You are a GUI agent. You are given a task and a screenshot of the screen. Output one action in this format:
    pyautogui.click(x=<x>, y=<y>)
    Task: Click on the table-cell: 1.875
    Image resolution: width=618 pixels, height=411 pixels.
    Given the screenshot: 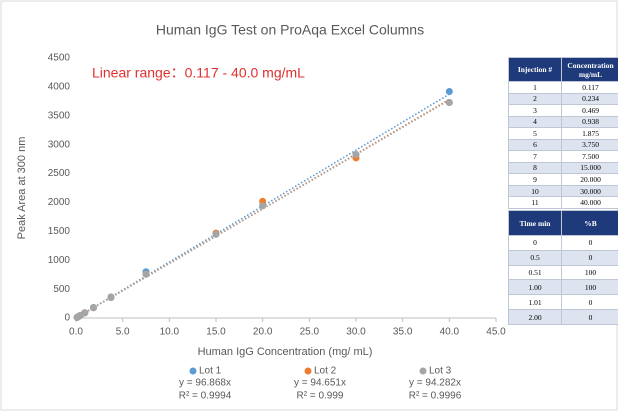 What is the action you would take?
    pyautogui.click(x=589, y=133)
    